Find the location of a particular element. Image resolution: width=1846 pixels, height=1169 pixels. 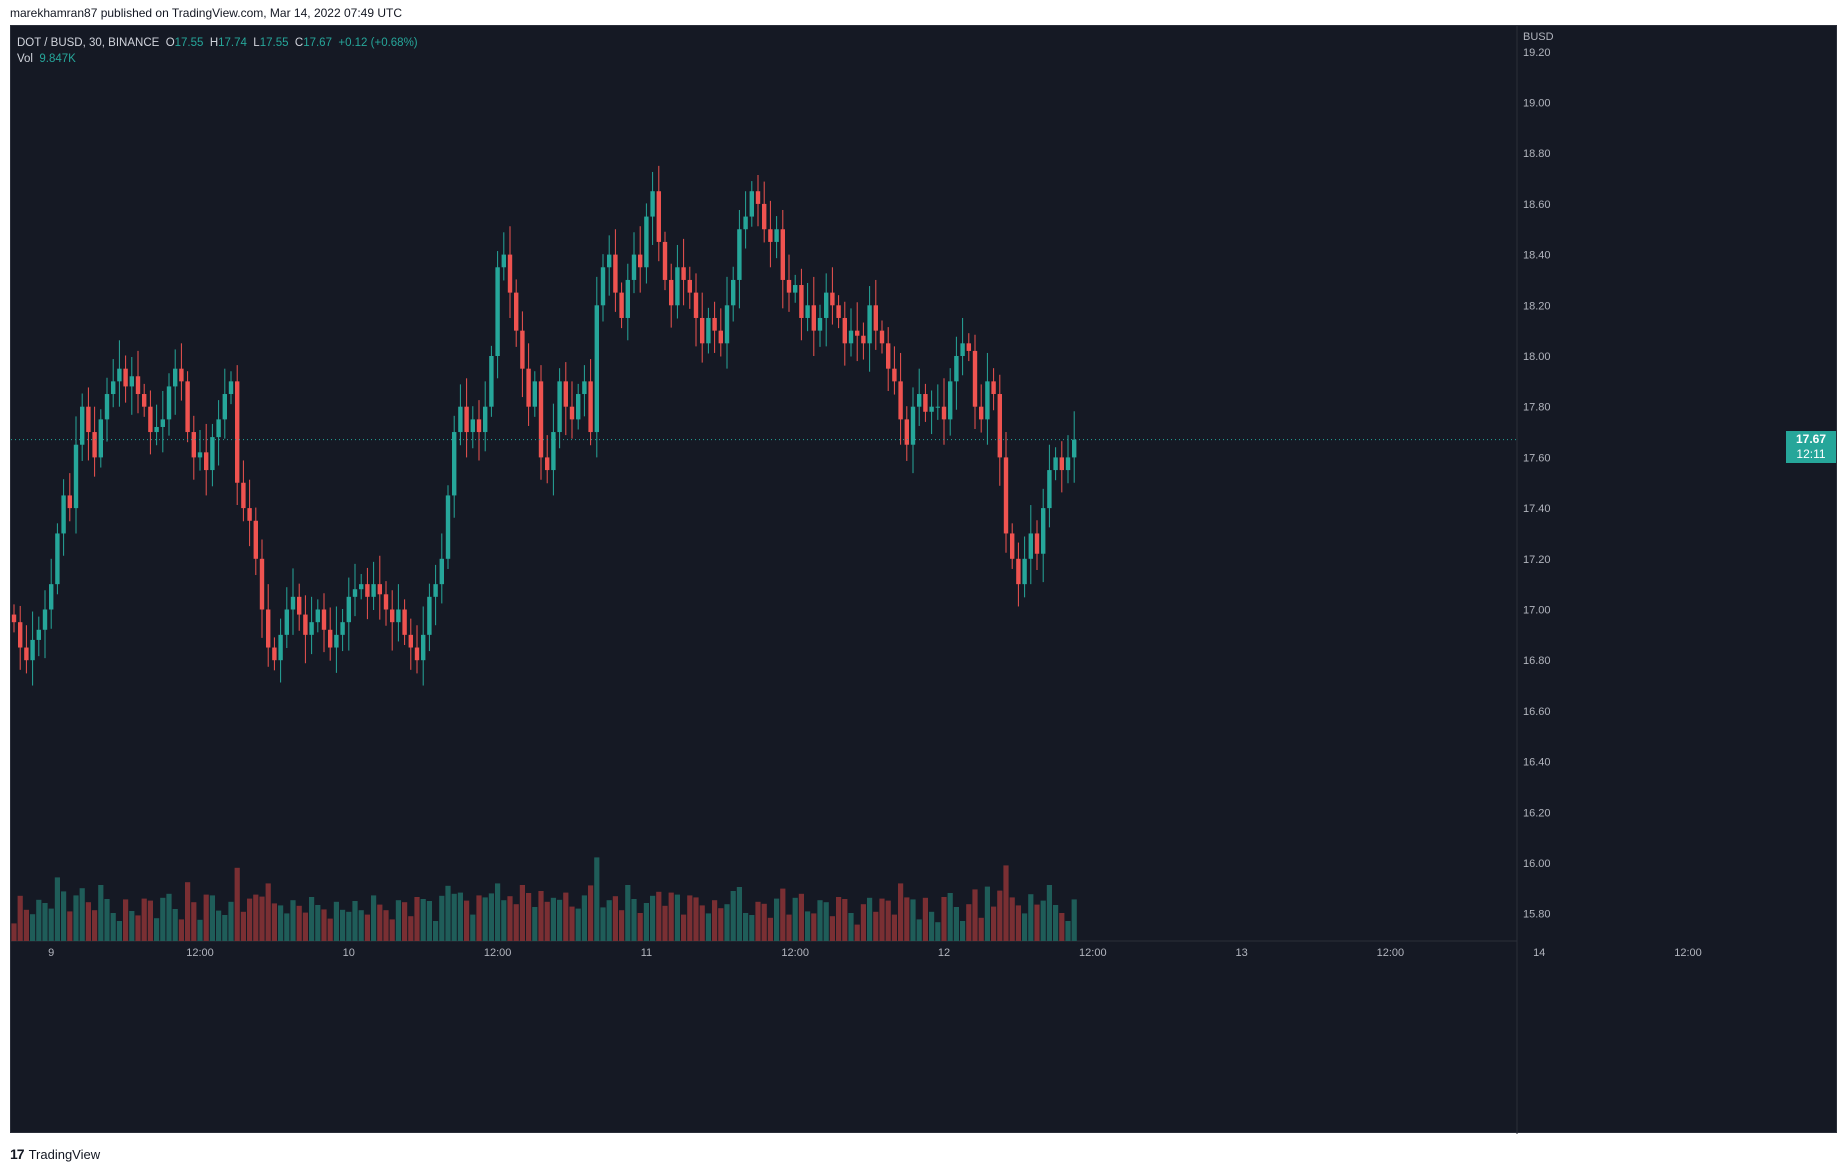

tradingview-logo: 17 TradingView is located at coordinates (55, 1154).